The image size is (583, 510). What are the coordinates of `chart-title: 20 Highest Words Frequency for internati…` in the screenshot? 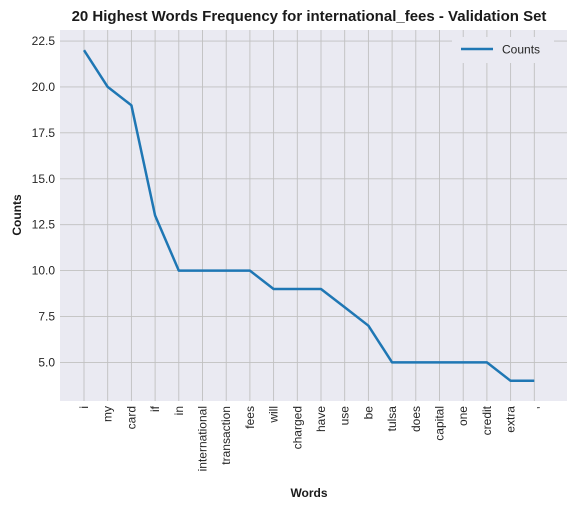 It's located at (309, 16).